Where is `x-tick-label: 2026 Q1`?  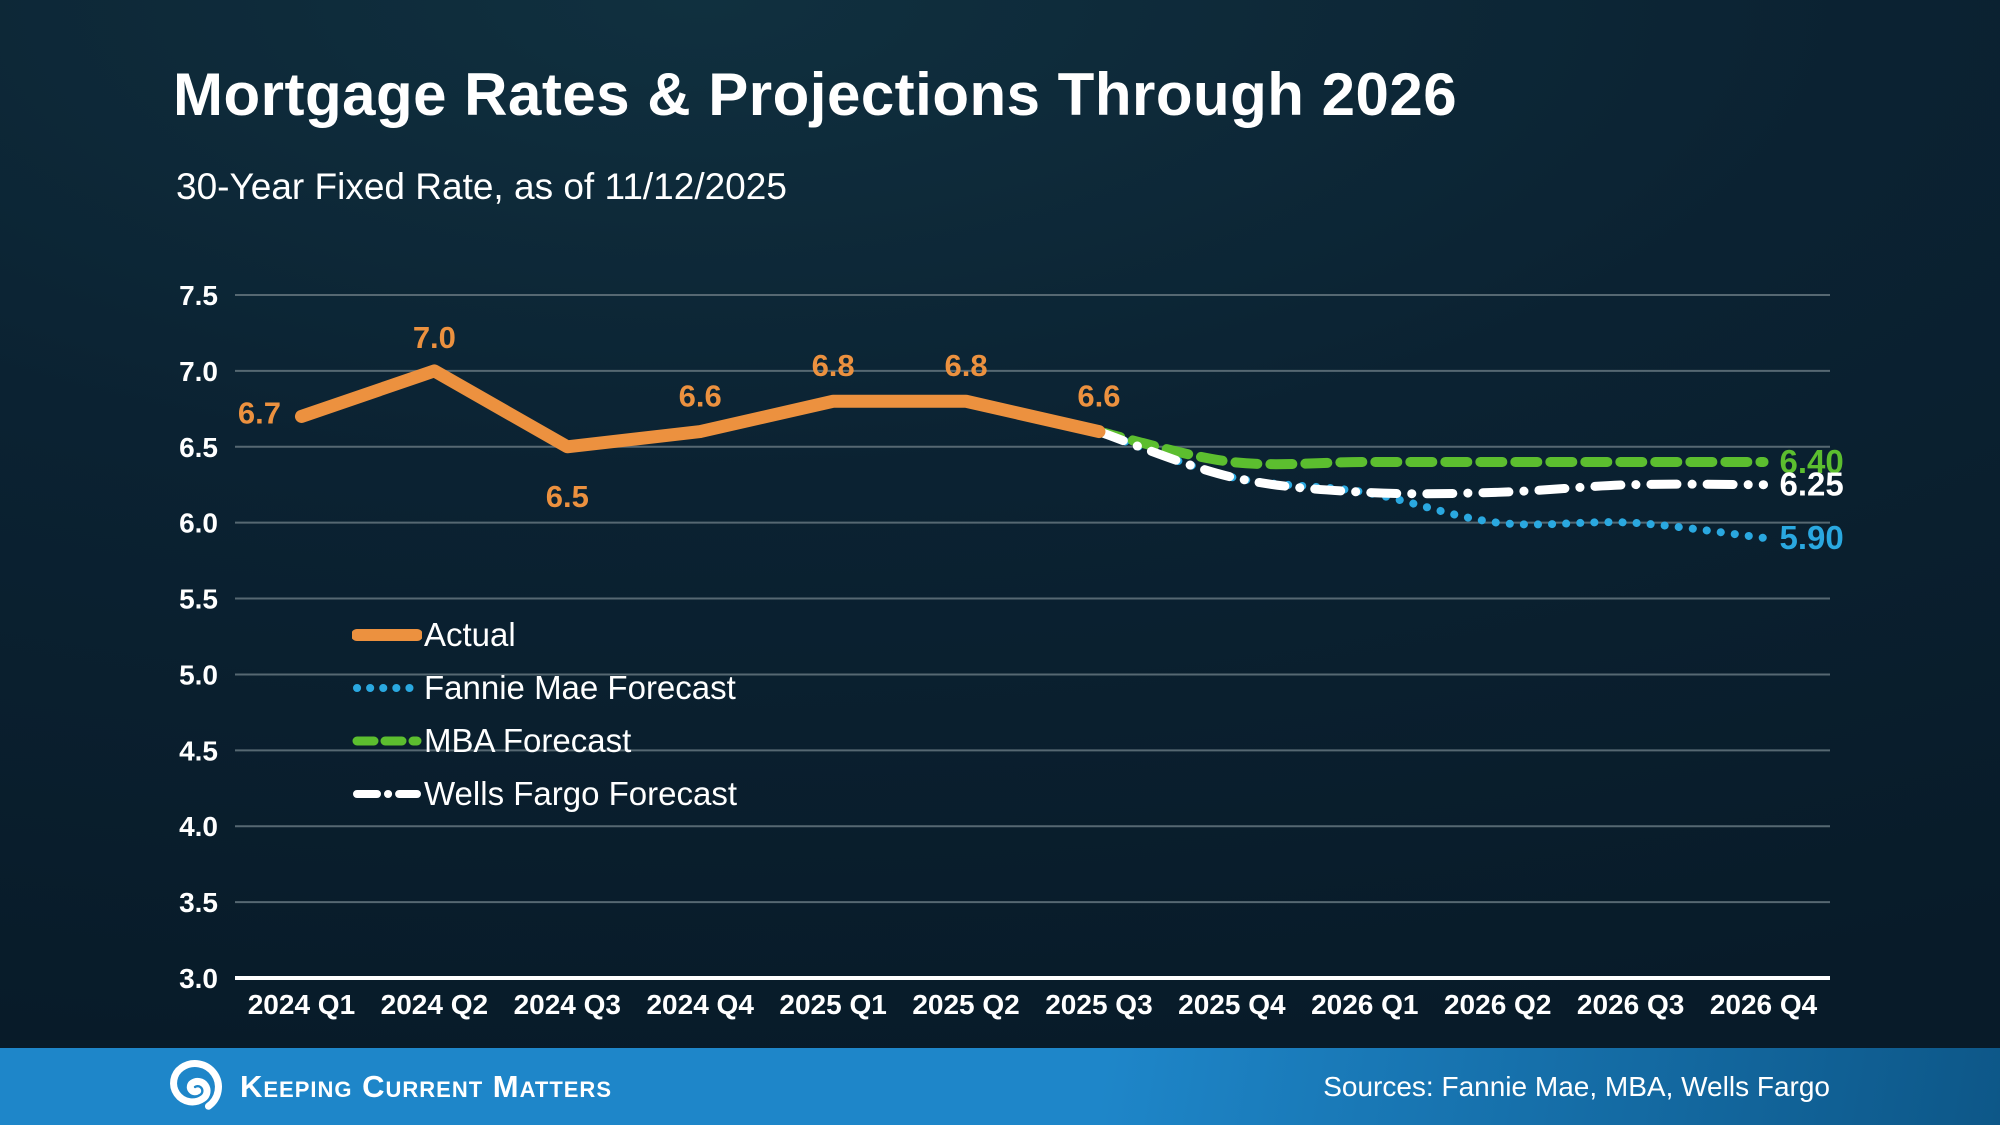
x-tick-label: 2026 Q1 is located at coordinates (1364, 1004).